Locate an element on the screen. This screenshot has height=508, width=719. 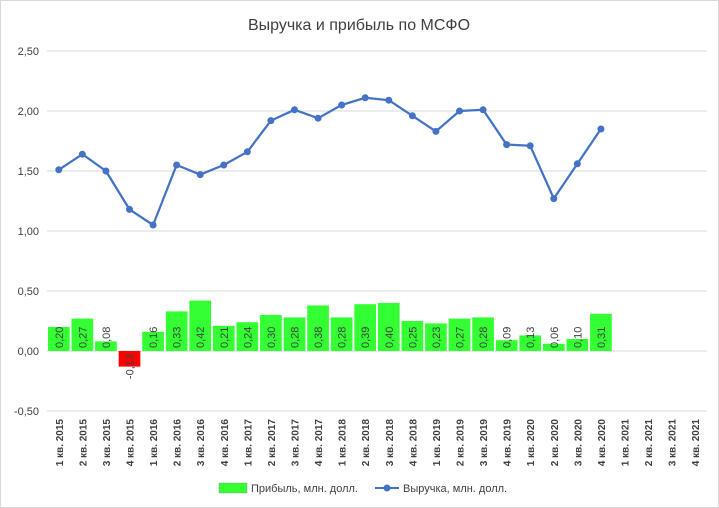
profit-data-label: 0,06 is located at coordinates (555, 337).